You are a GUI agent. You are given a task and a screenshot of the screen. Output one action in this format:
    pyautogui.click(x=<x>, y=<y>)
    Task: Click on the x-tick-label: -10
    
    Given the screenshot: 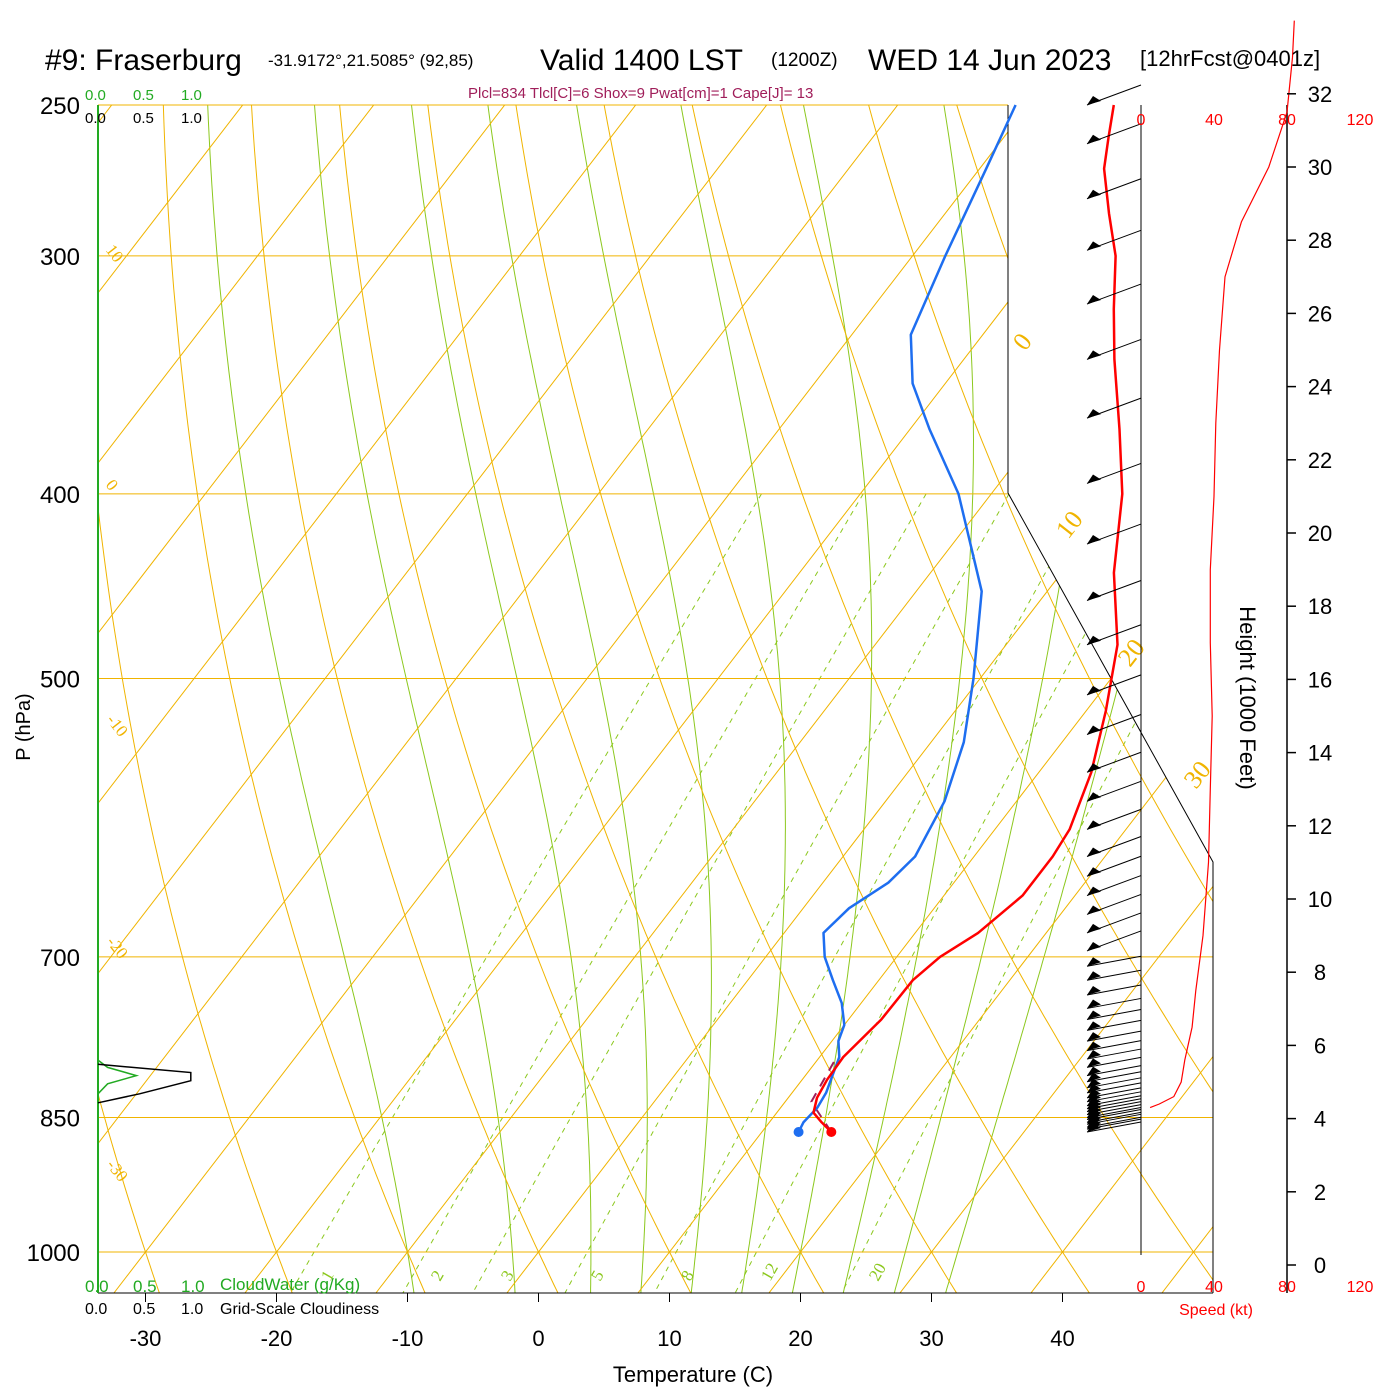 What is the action you would take?
    pyautogui.click(x=408, y=1338)
    